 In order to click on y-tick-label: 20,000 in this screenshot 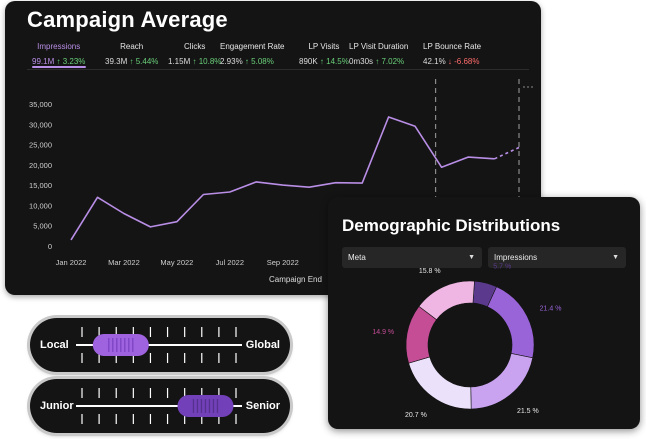, I will do `click(40, 165)`.